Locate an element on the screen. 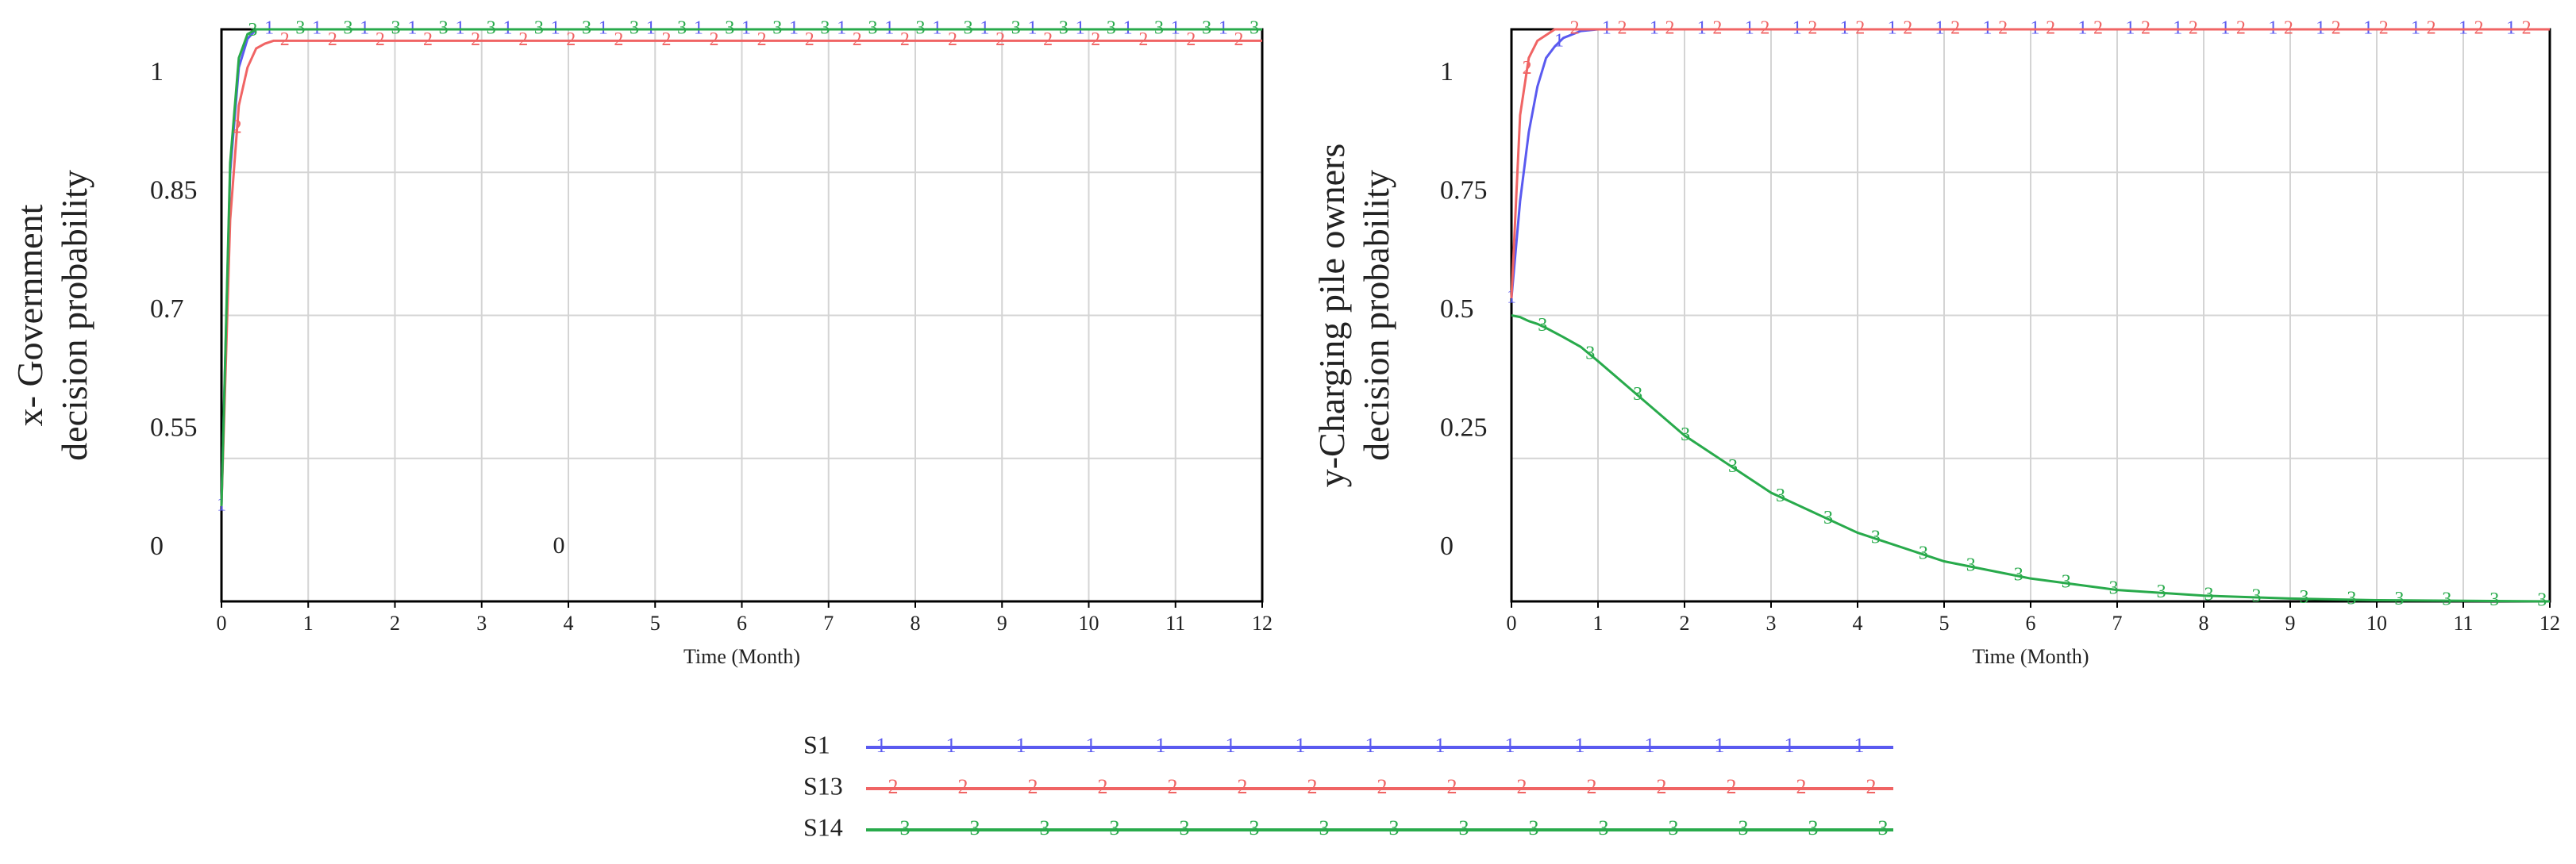 Image resolution: width=2576 pixels, height=864 pixels. series-line is located at coordinates (2030, 163).